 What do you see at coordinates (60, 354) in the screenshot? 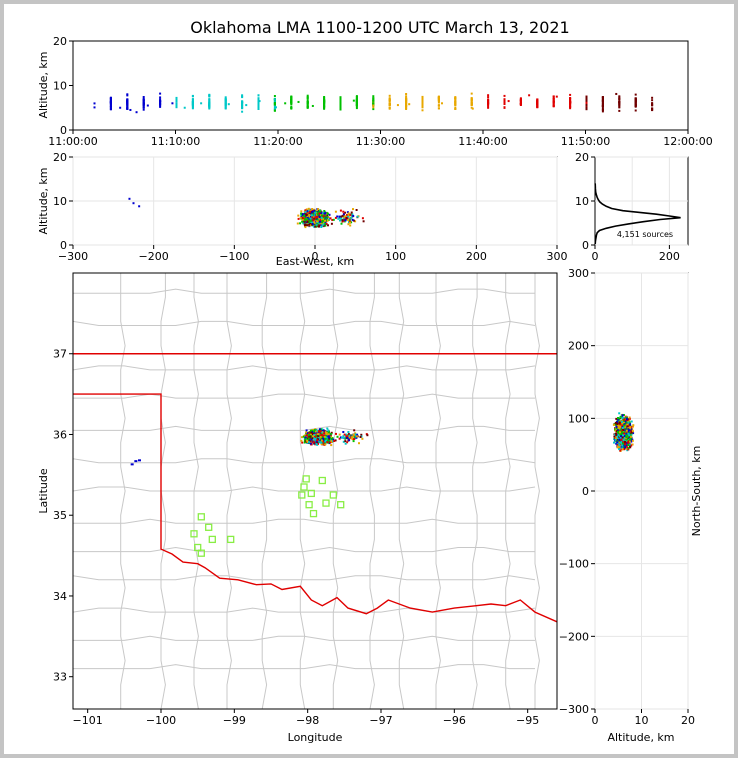
I see `plan-view-map-ytick-label: 37` at bounding box center [60, 354].